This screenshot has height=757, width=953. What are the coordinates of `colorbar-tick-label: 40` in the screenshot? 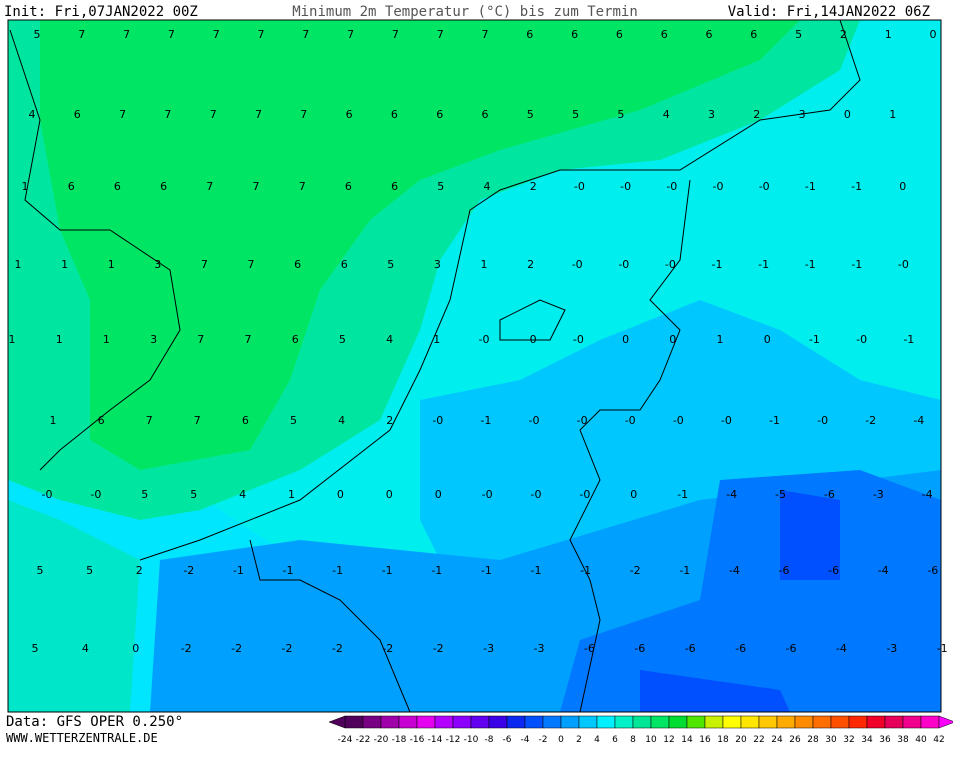 It's located at (921, 740).